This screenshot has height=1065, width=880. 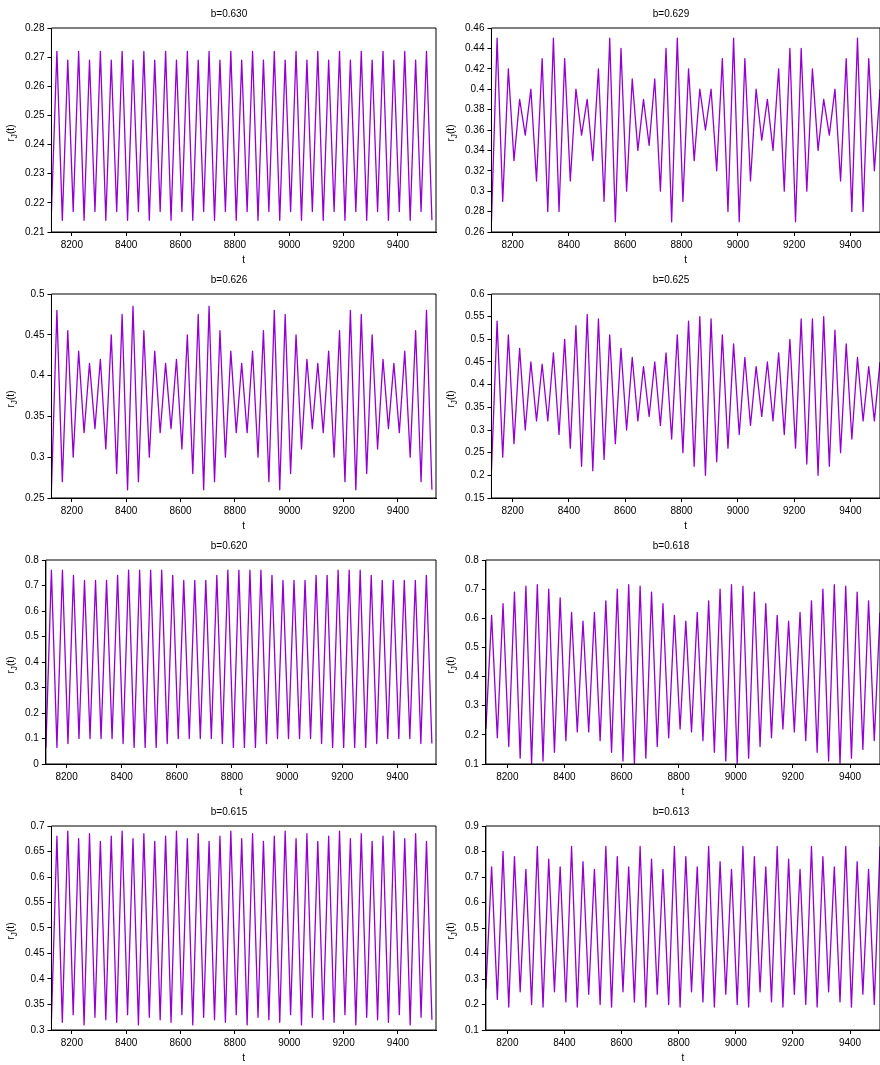 I want to click on y-tick-label: 0.15, so click(x=474, y=497).